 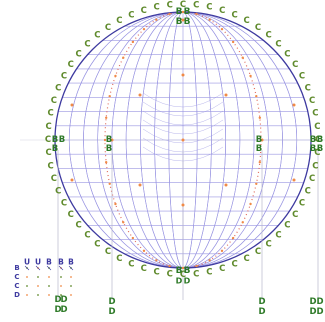 I want to click on legend-row-label: C, so click(x=16, y=286).